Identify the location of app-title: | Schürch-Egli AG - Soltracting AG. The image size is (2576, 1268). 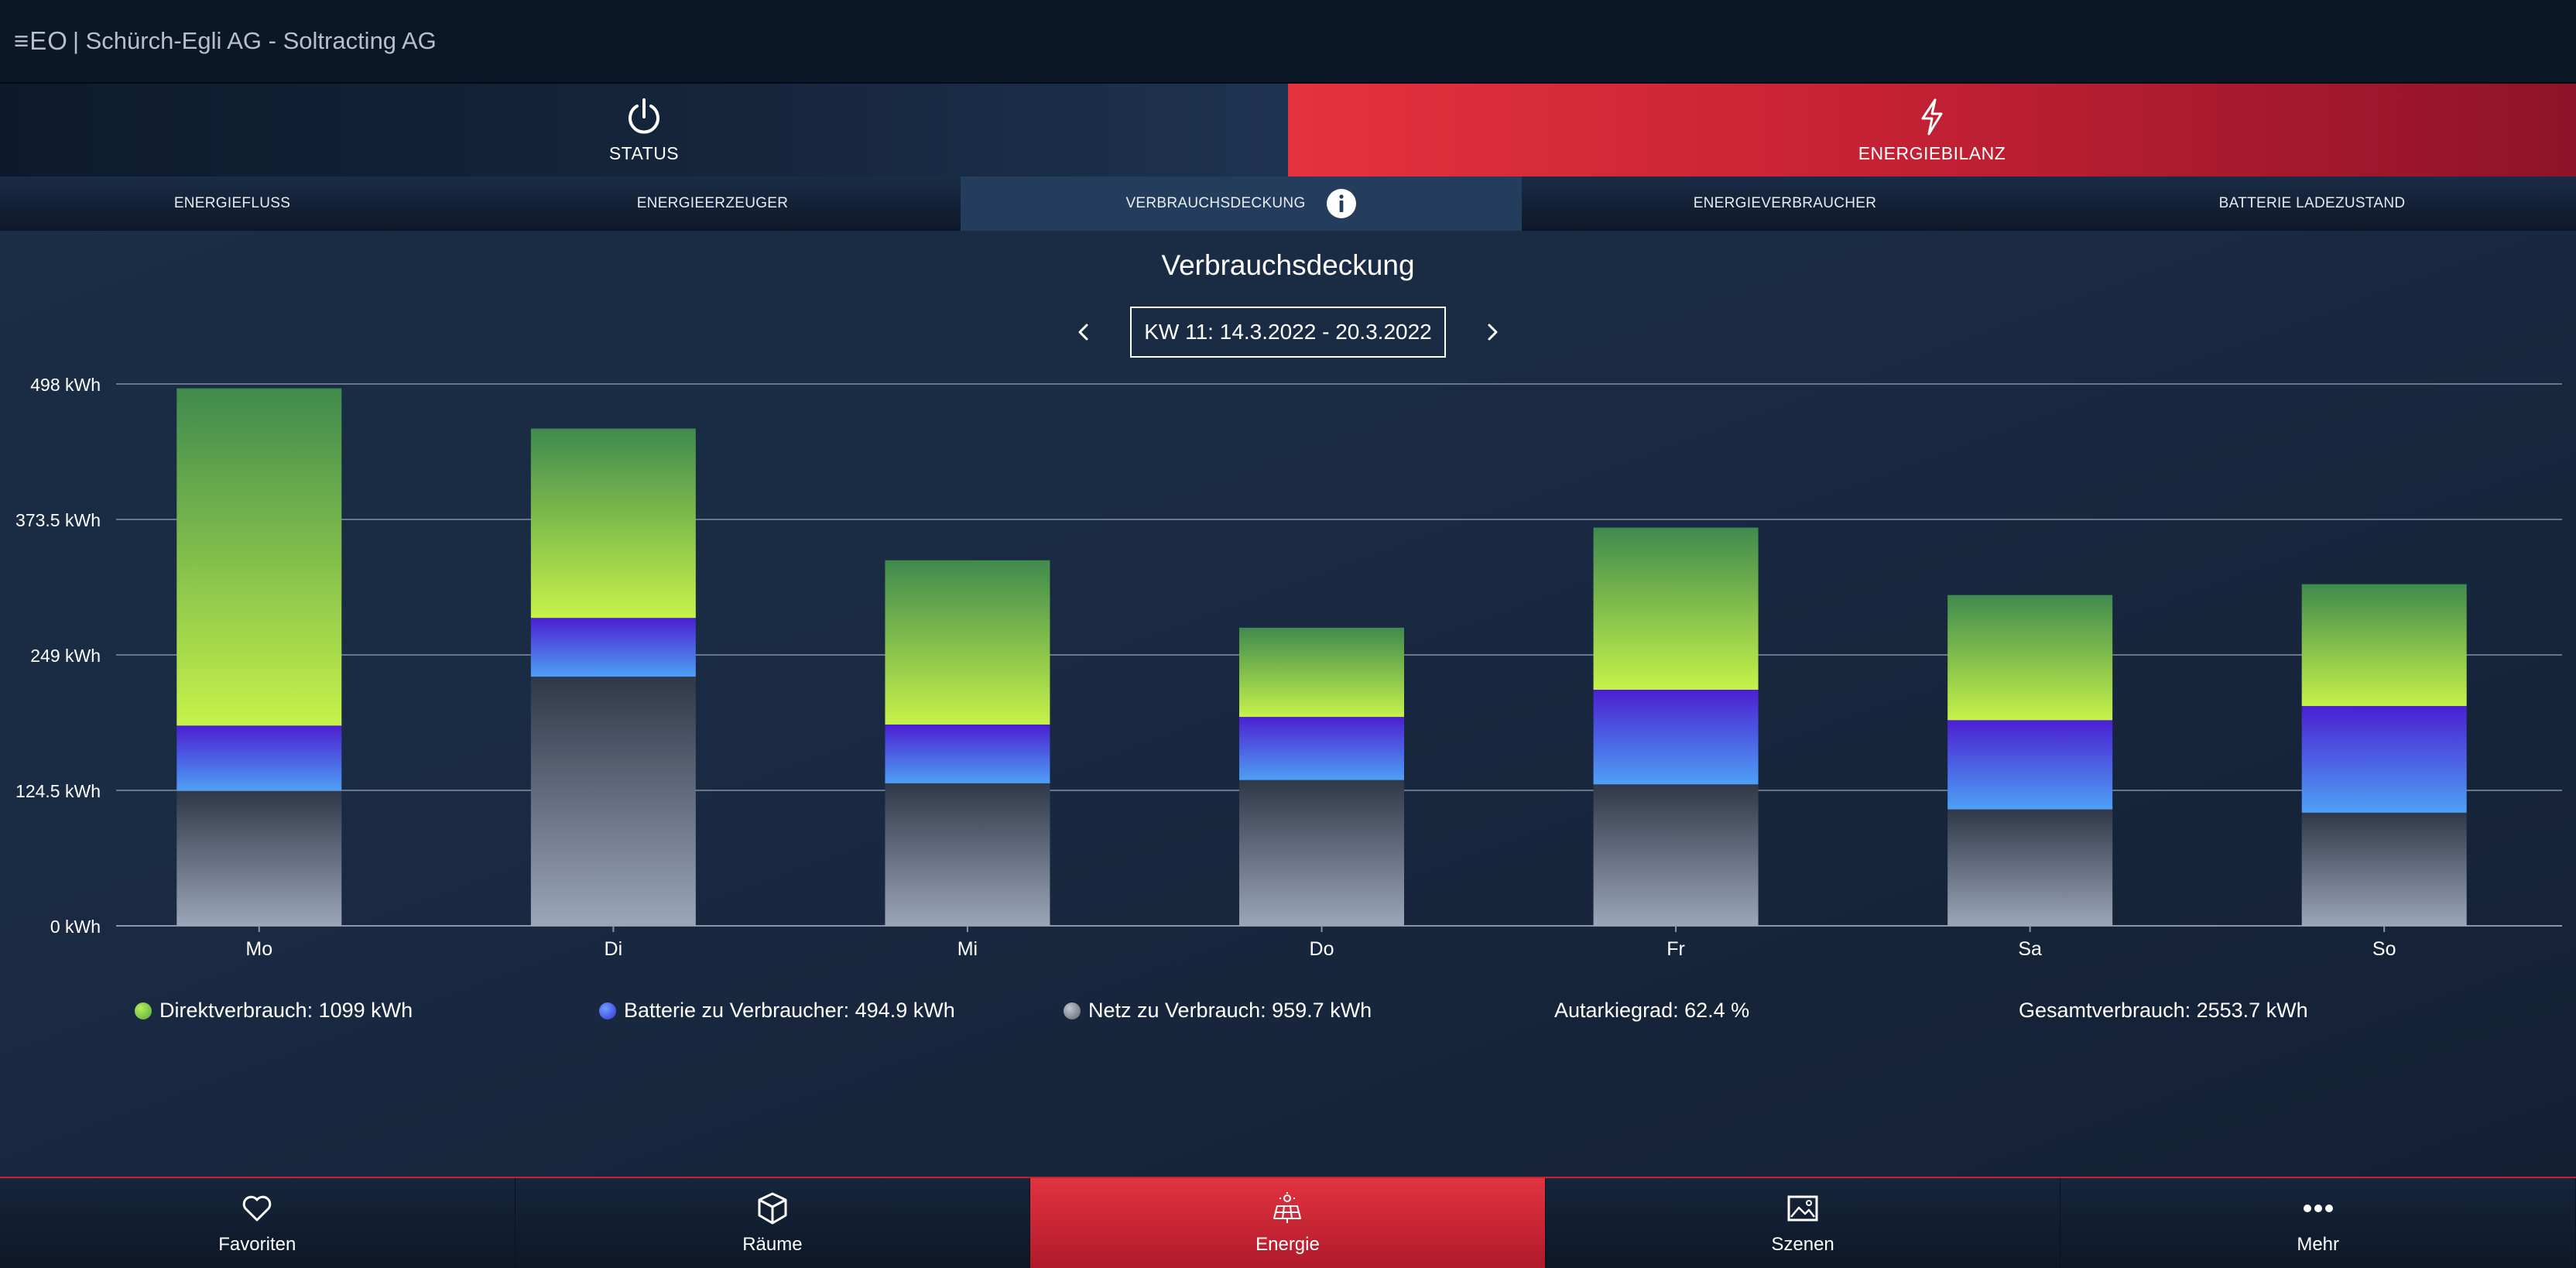
(254, 40).